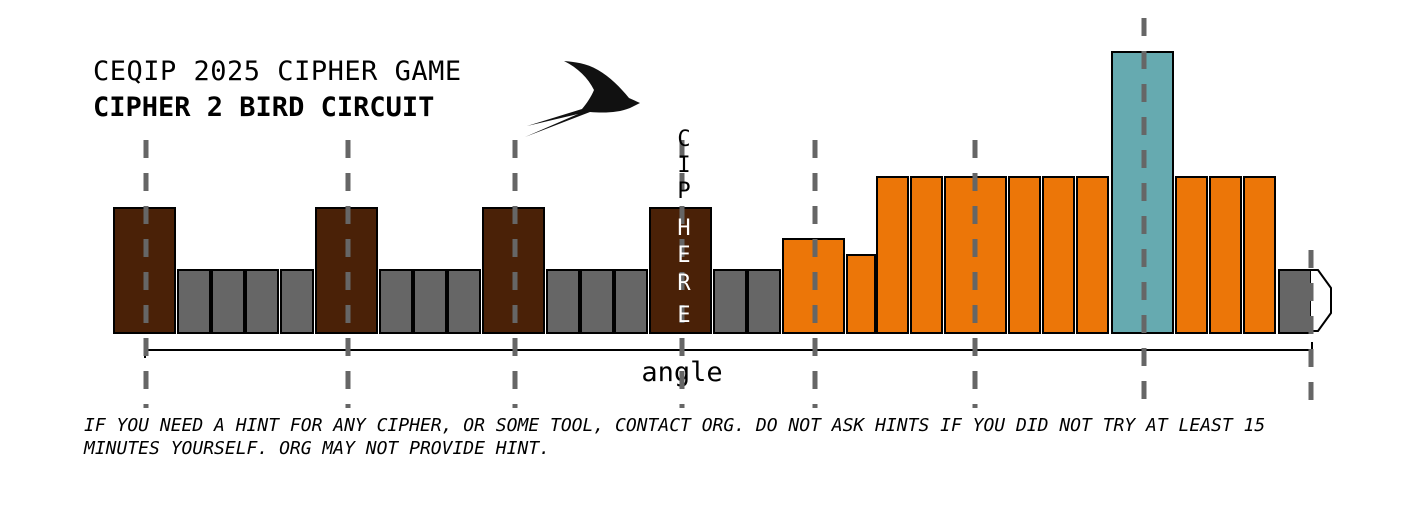  I want to click on orange-blocks, so click(1029, 255).